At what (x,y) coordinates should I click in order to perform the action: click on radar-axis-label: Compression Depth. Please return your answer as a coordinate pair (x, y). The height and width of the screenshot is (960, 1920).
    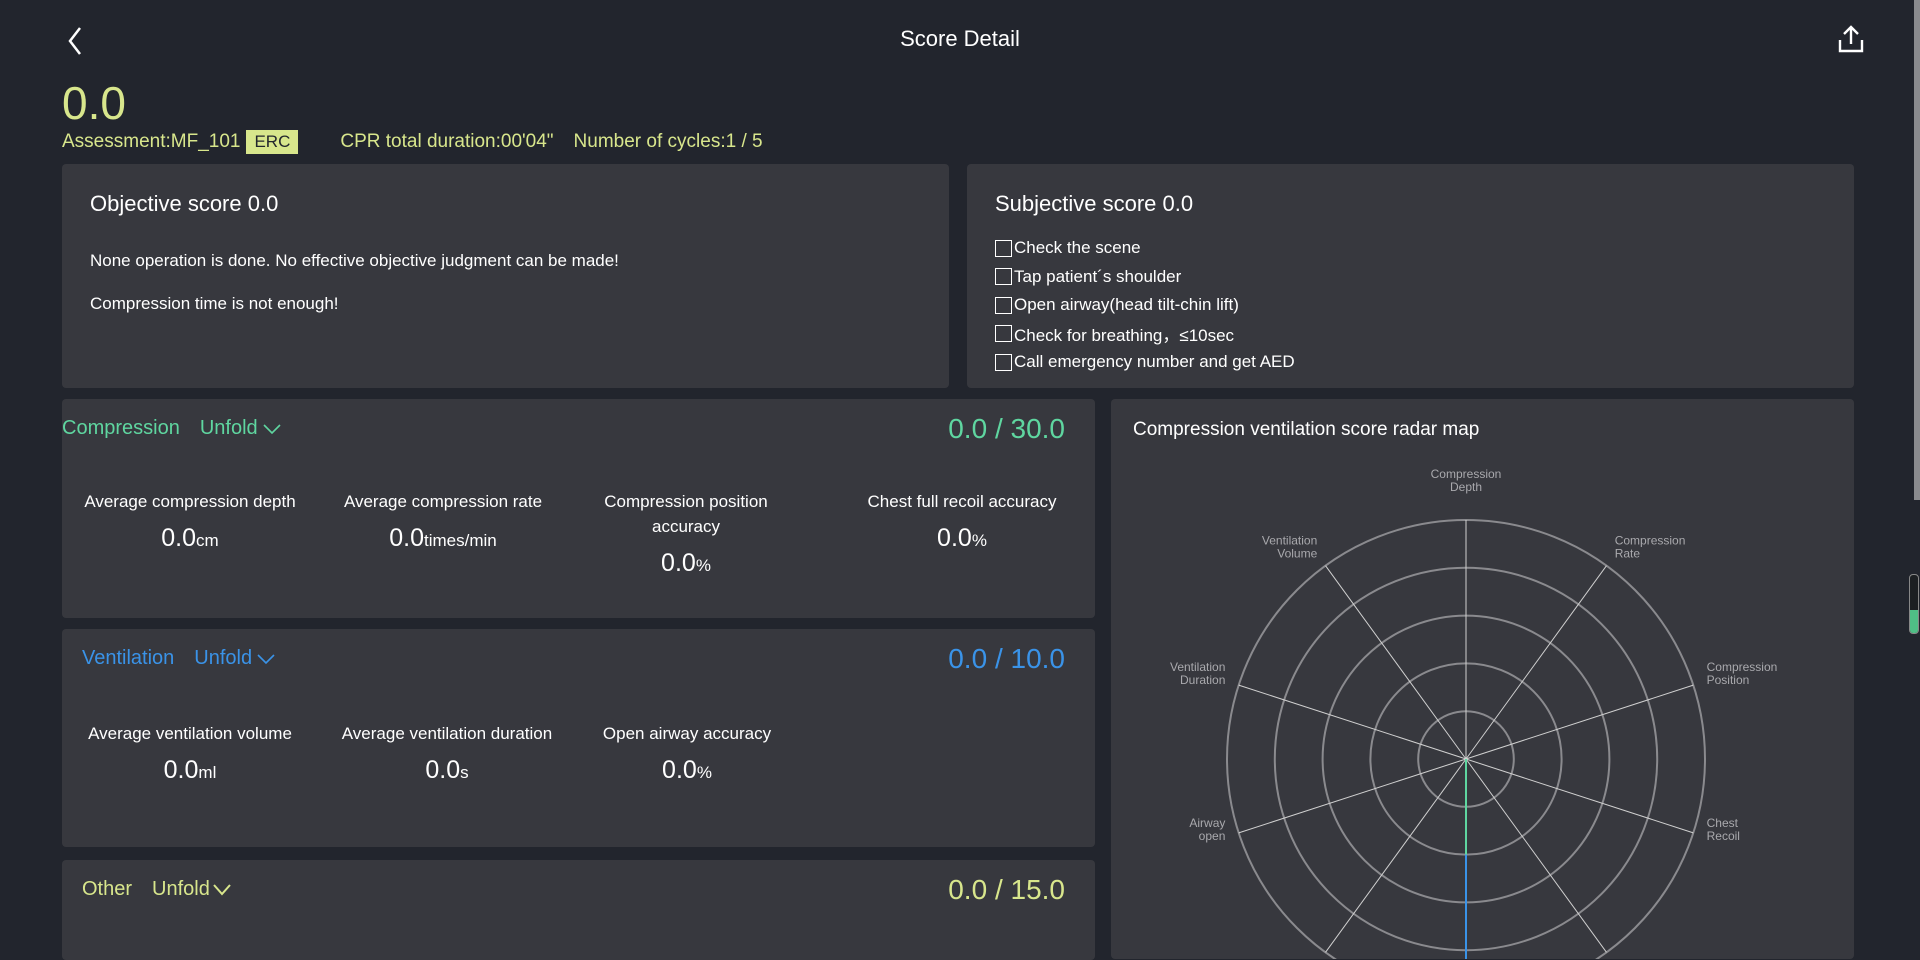
    Looking at the image, I should click on (1466, 480).